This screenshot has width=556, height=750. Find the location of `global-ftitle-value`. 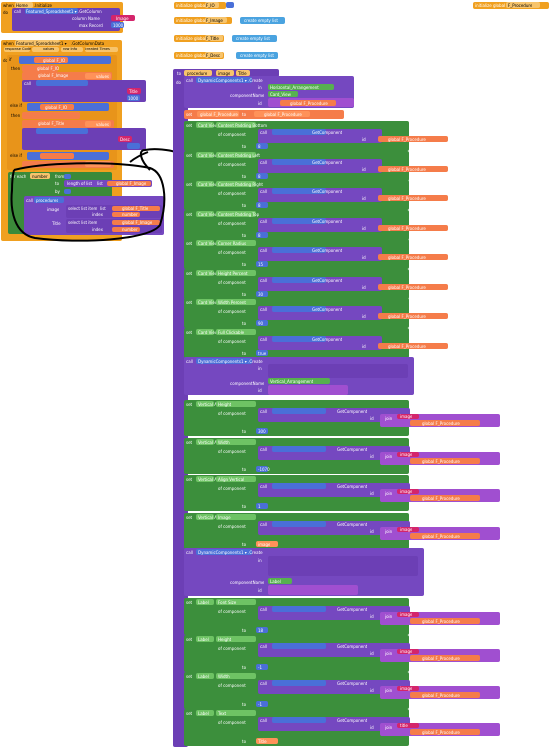

global-ftitle-value is located at coordinates (254, 38).